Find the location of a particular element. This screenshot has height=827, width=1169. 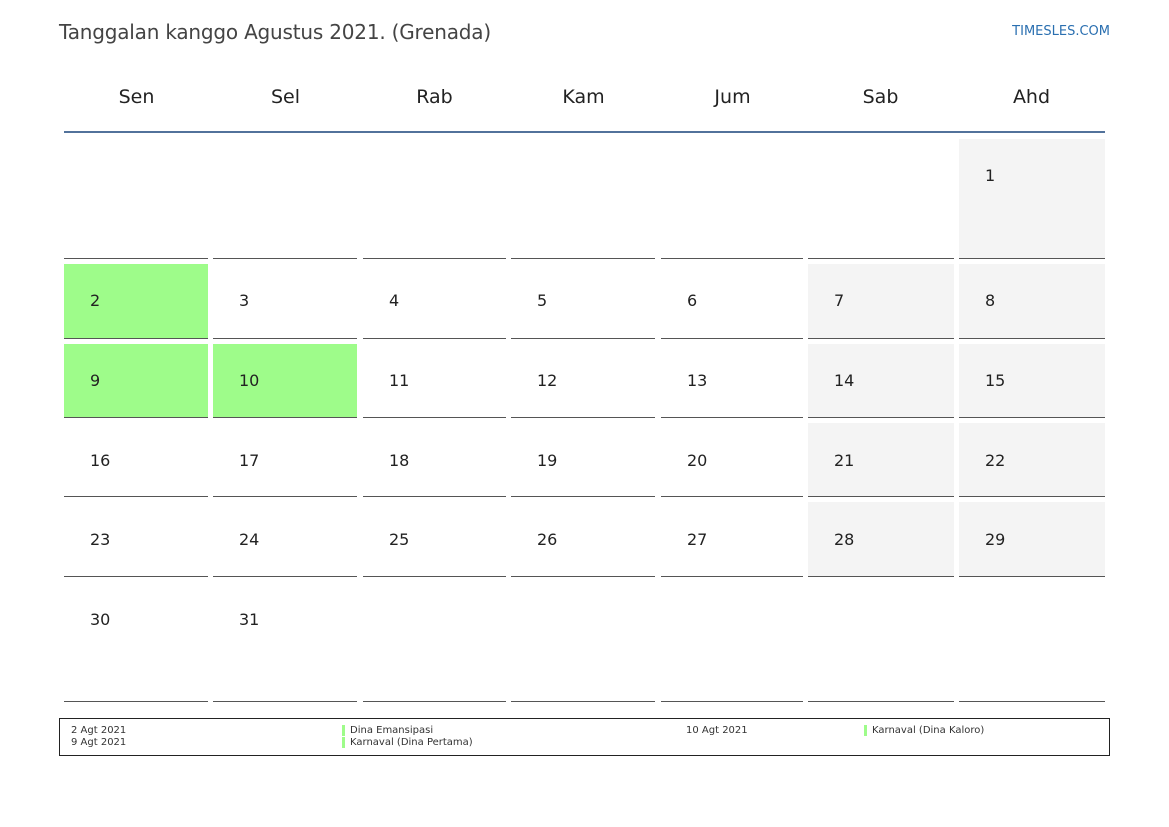

legend-holiday-name: Dina Emansipasi is located at coordinates (392, 730).